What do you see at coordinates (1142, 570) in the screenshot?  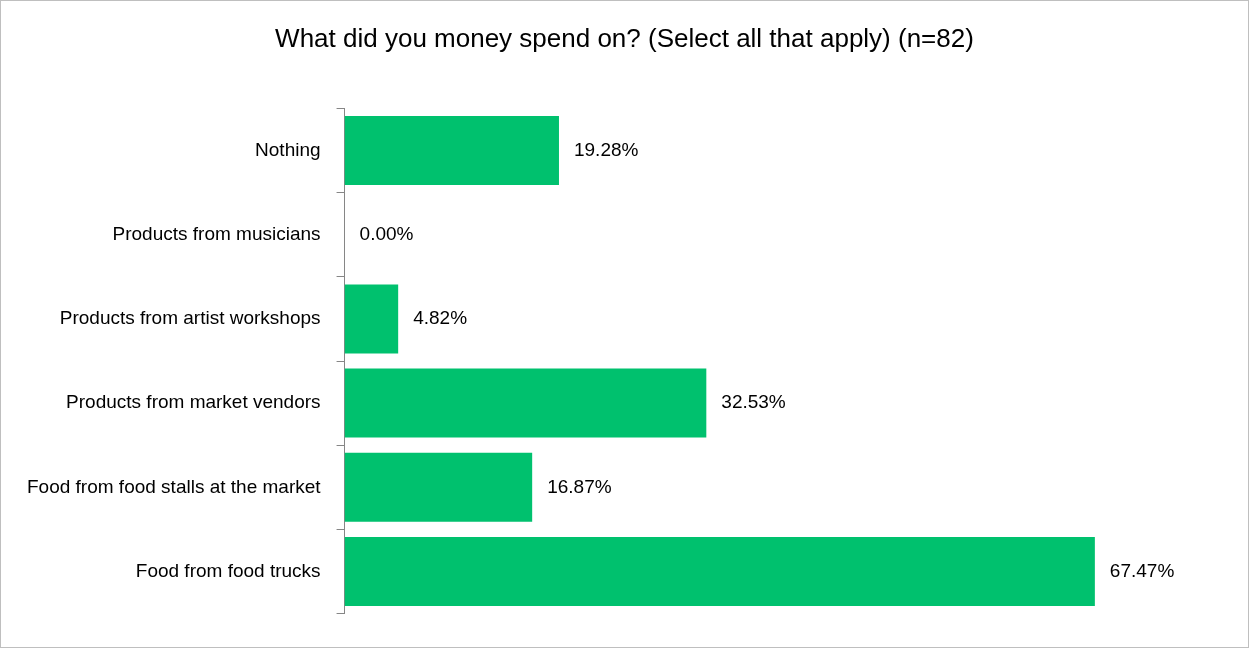 I see `data-label: 67.47%` at bounding box center [1142, 570].